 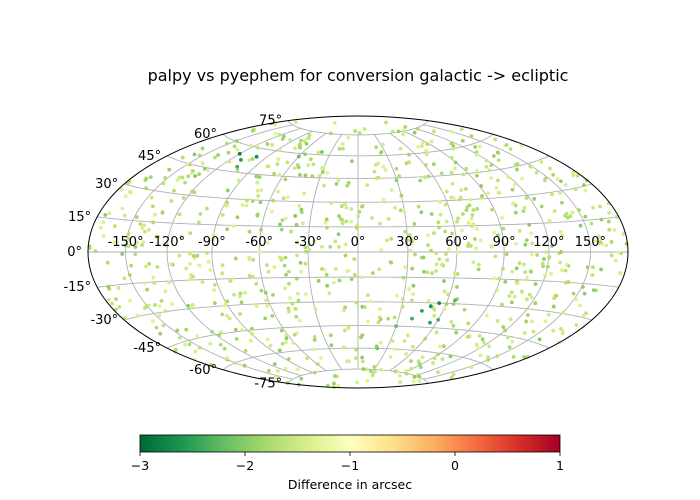 I want to click on longitude-tick-label: 30°, so click(x=407, y=242).